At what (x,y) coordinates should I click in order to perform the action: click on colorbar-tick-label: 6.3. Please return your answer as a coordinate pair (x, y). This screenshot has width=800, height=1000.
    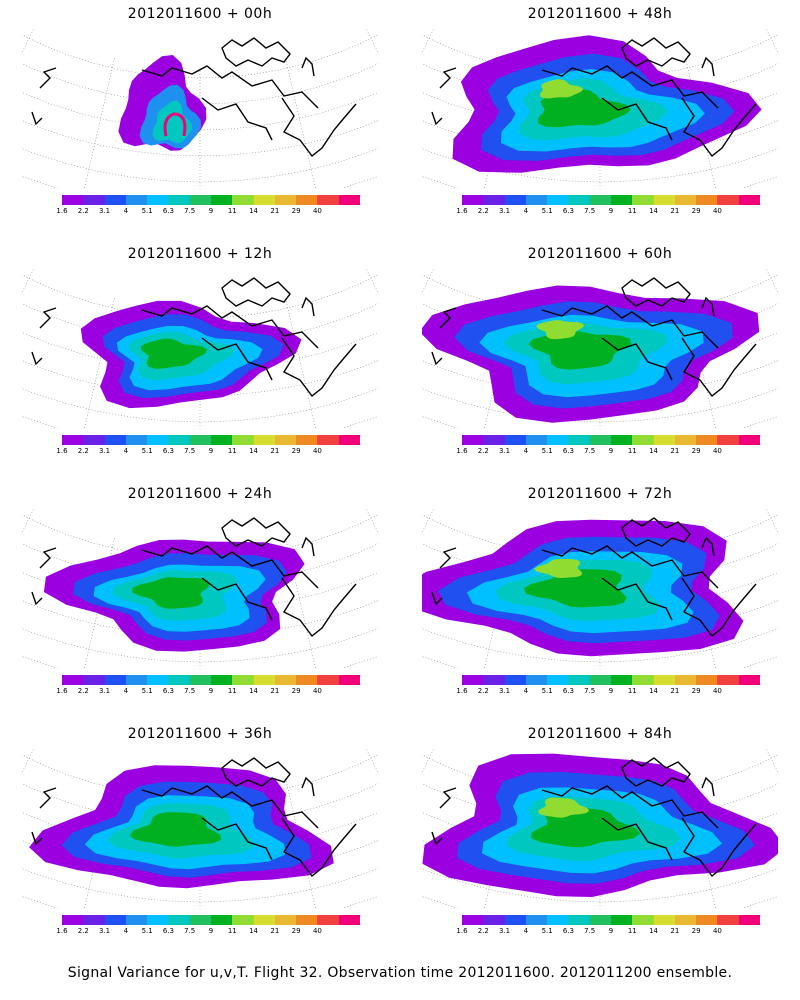
    Looking at the image, I should click on (568, 691).